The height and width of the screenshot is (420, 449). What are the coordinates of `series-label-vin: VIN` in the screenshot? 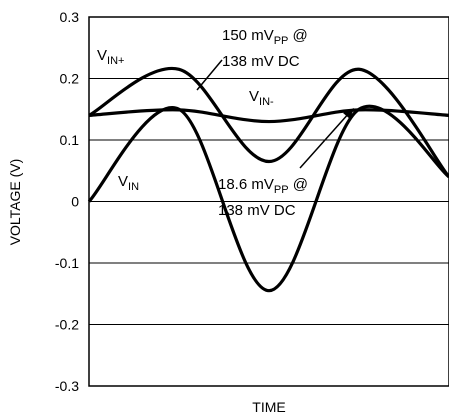 It's located at (128, 183).